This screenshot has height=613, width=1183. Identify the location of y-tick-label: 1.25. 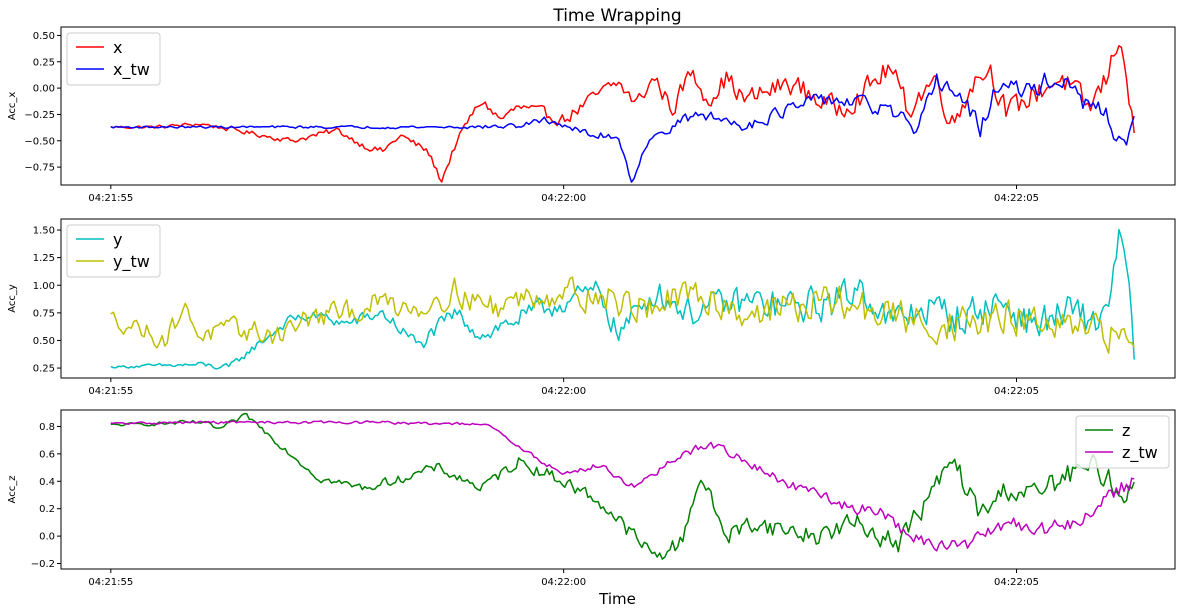
(44, 258).